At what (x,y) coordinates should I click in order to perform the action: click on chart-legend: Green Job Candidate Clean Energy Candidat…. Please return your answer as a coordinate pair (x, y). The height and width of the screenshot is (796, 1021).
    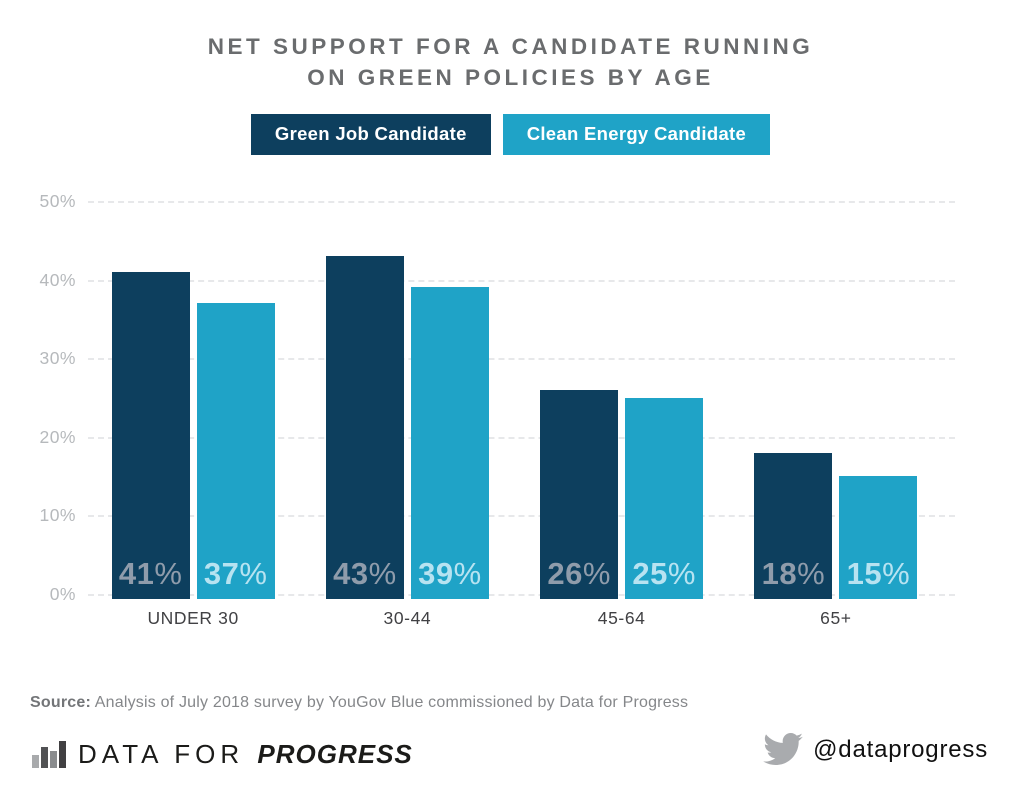
    Looking at the image, I should click on (510, 134).